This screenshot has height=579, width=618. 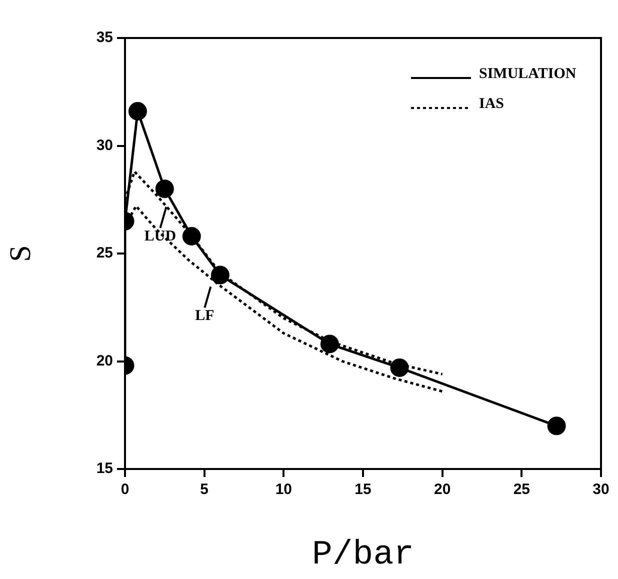 I want to click on x-tick-label: 30, so click(x=601, y=489).